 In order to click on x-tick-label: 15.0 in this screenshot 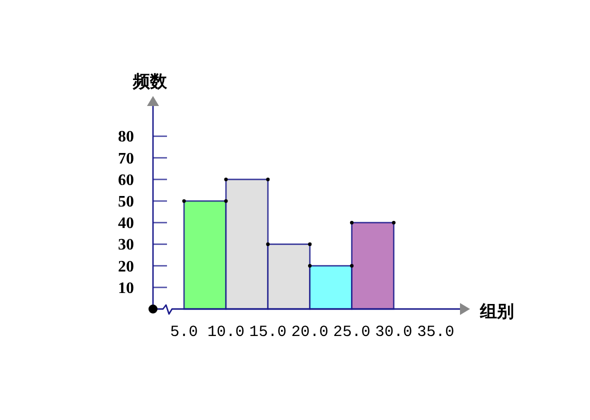, I will do `click(268, 332)`.